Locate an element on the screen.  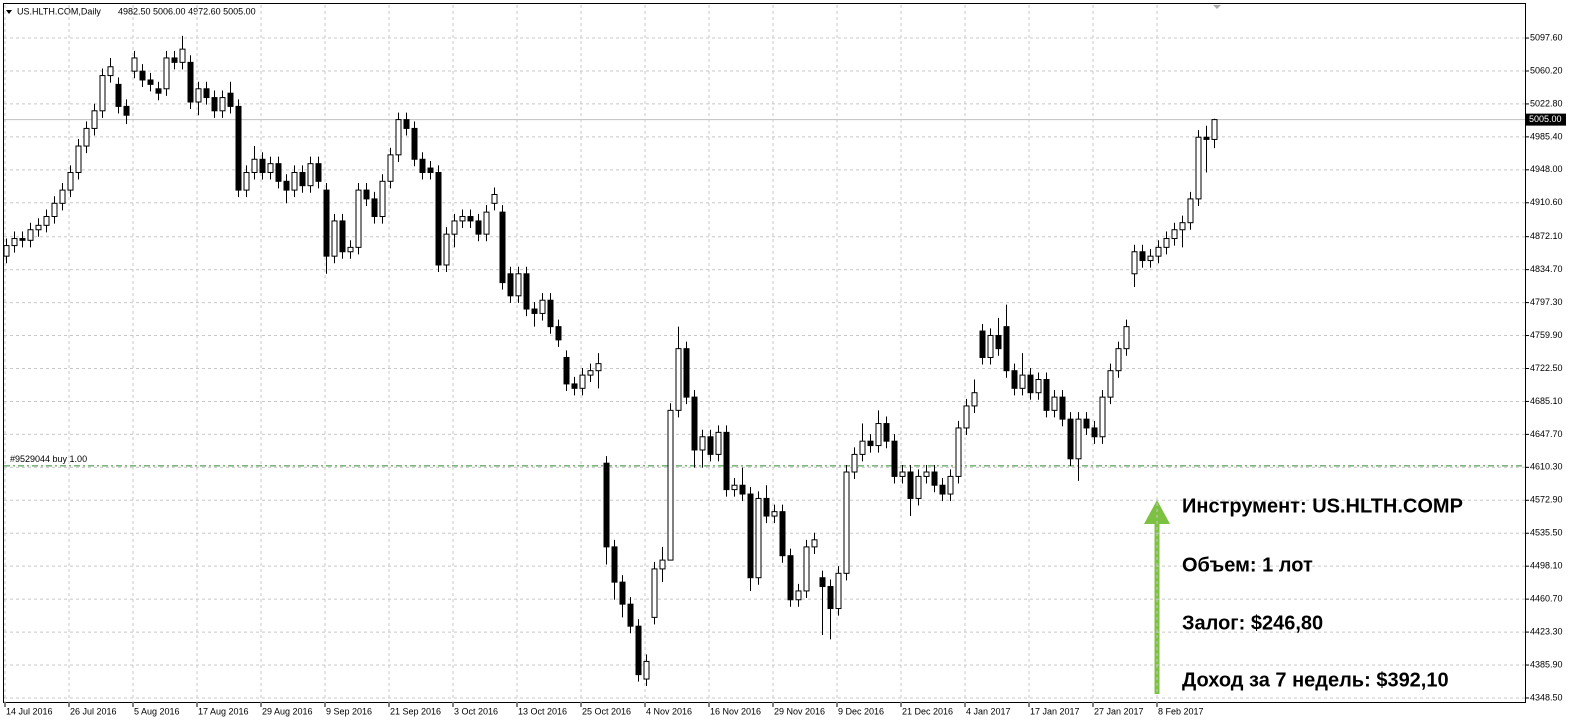
y-tick-label: 4610.30 is located at coordinates (1546, 467).